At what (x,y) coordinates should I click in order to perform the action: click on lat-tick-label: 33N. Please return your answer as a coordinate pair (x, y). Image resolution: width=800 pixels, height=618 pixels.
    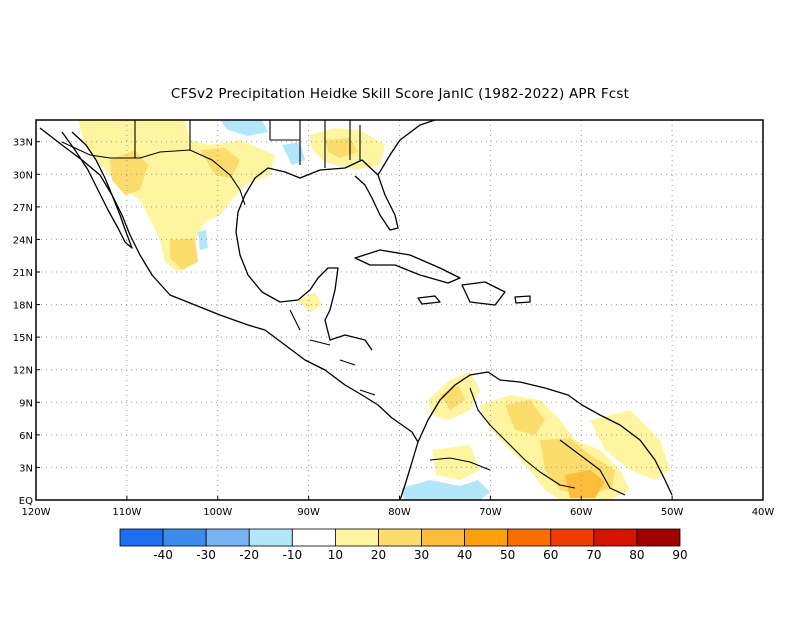
    Looking at the image, I should click on (23, 143).